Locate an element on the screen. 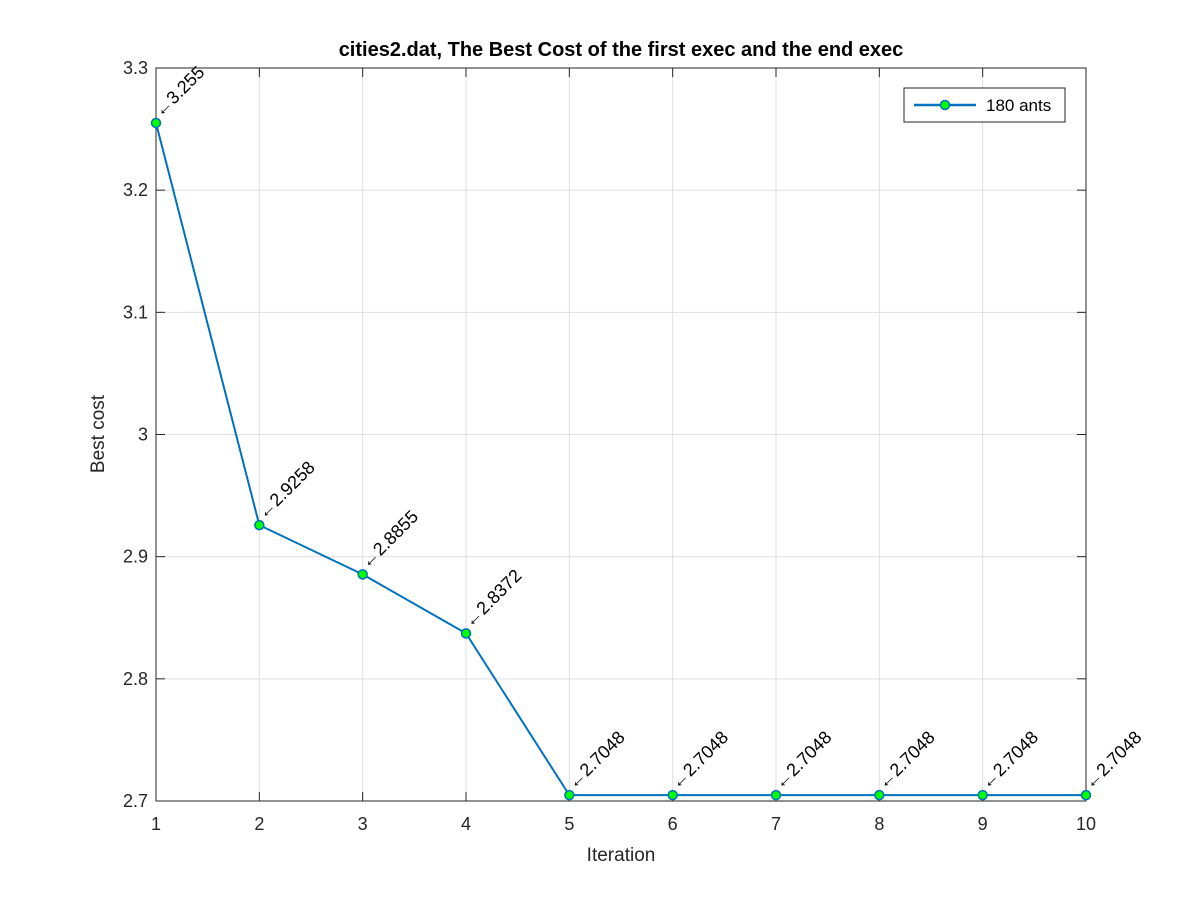  y-tick-label: 2.9 is located at coordinates (135, 557).